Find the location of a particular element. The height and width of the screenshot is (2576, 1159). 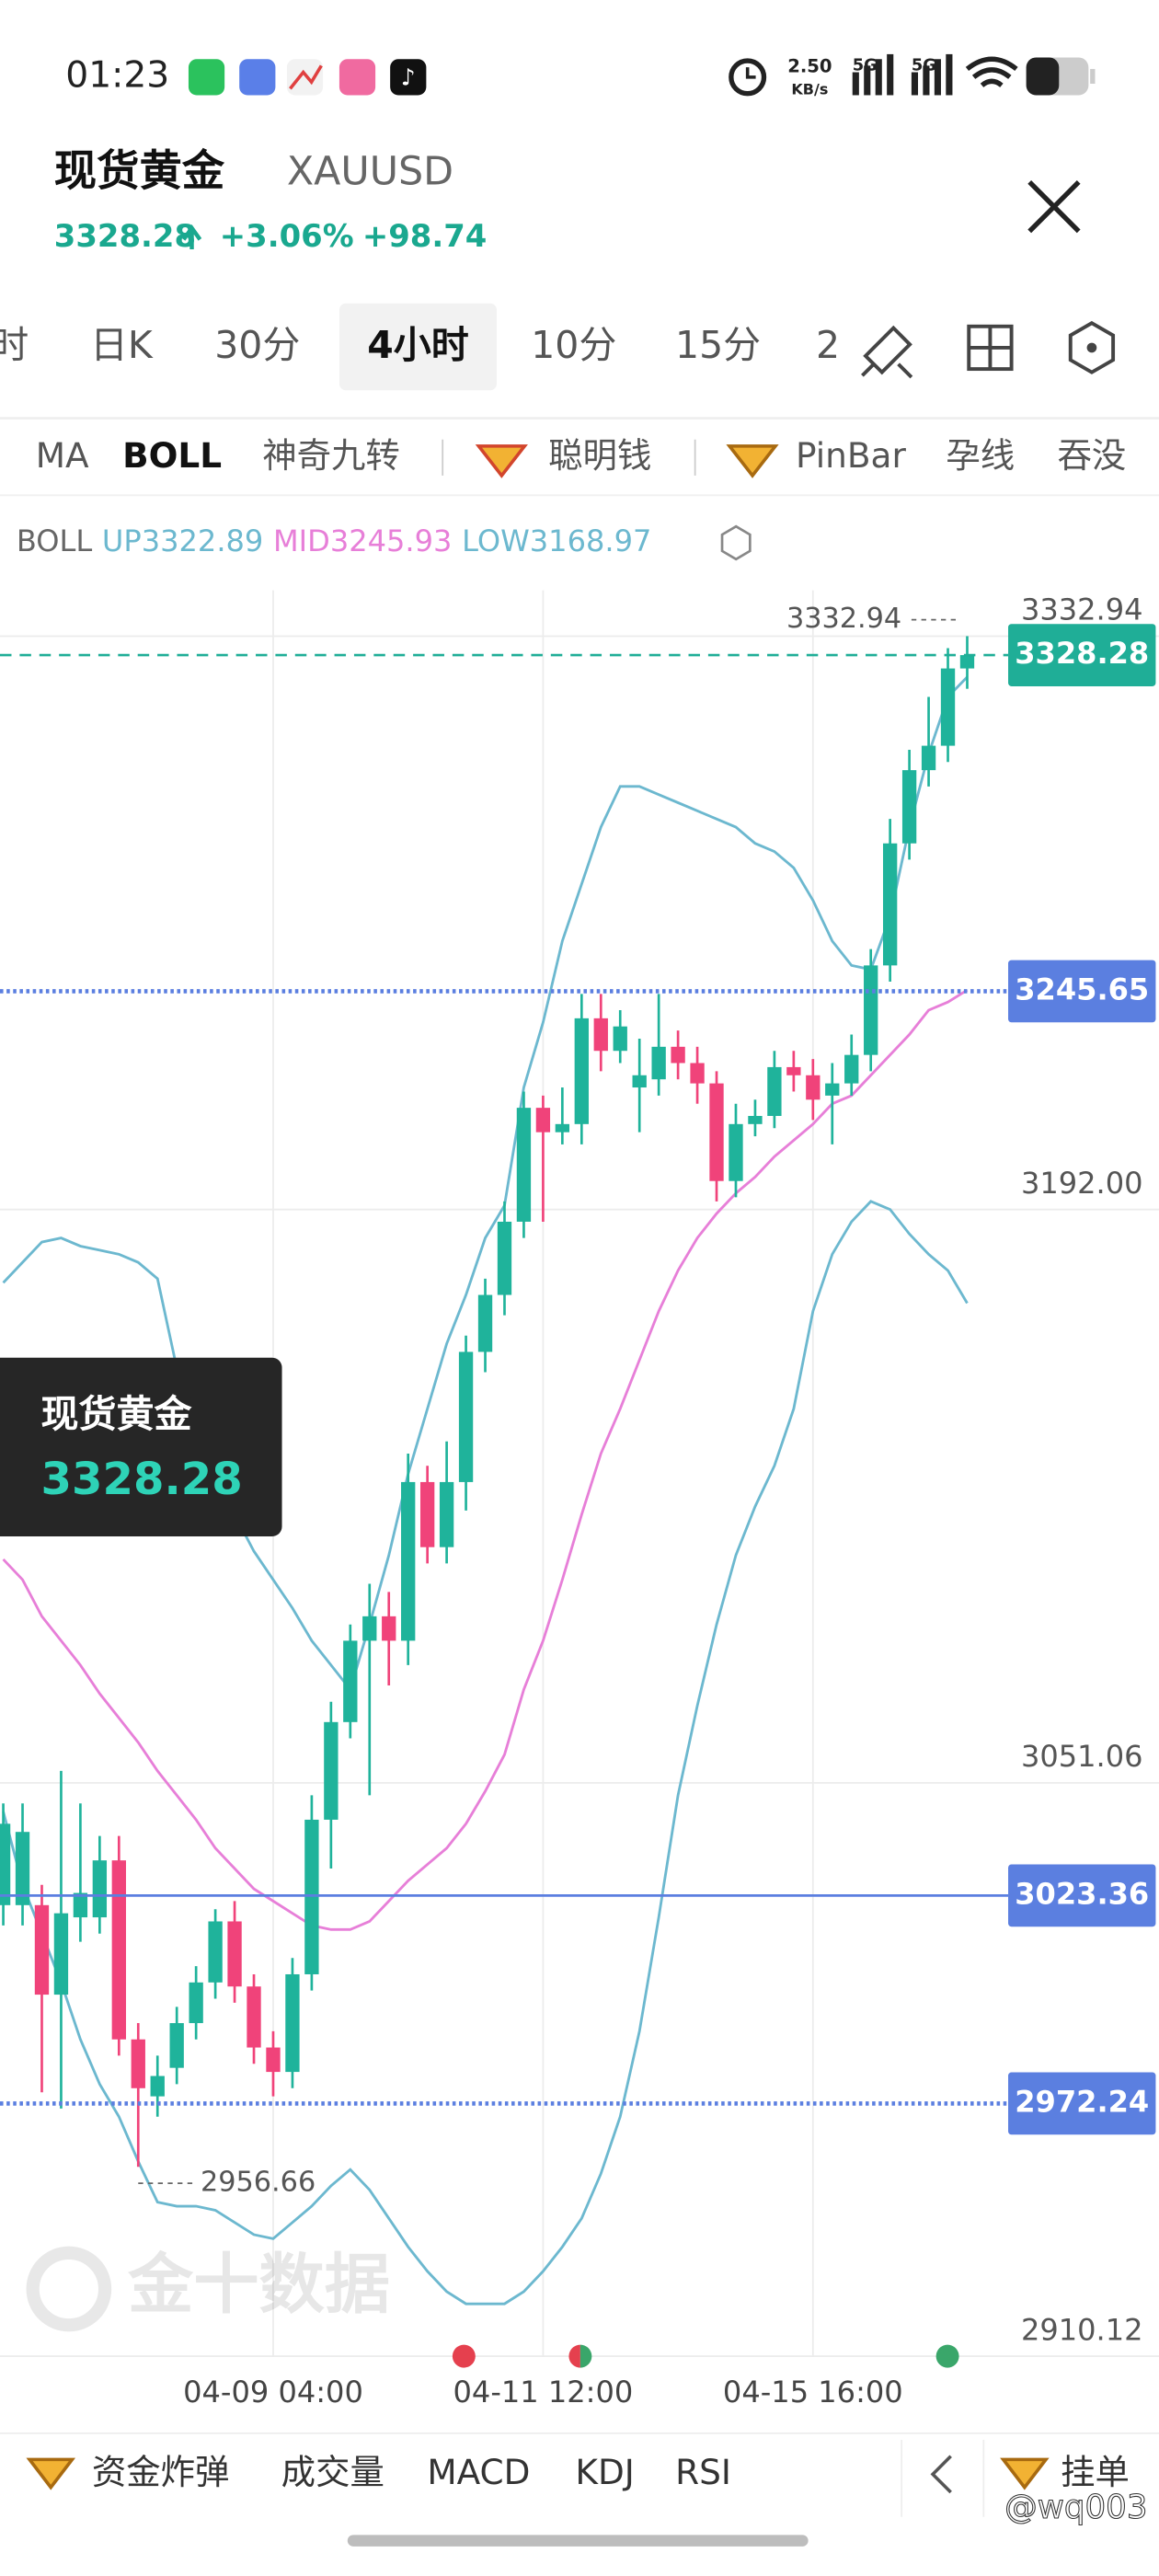

bottom-tab: 成交量 is located at coordinates (332, 2472).